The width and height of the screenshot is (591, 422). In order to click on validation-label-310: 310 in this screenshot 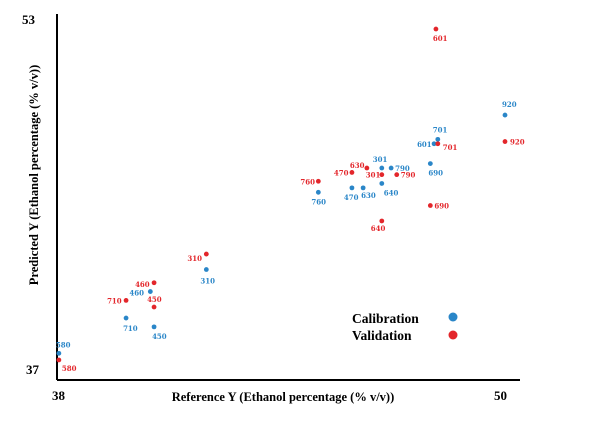, I will do `click(194, 258)`.